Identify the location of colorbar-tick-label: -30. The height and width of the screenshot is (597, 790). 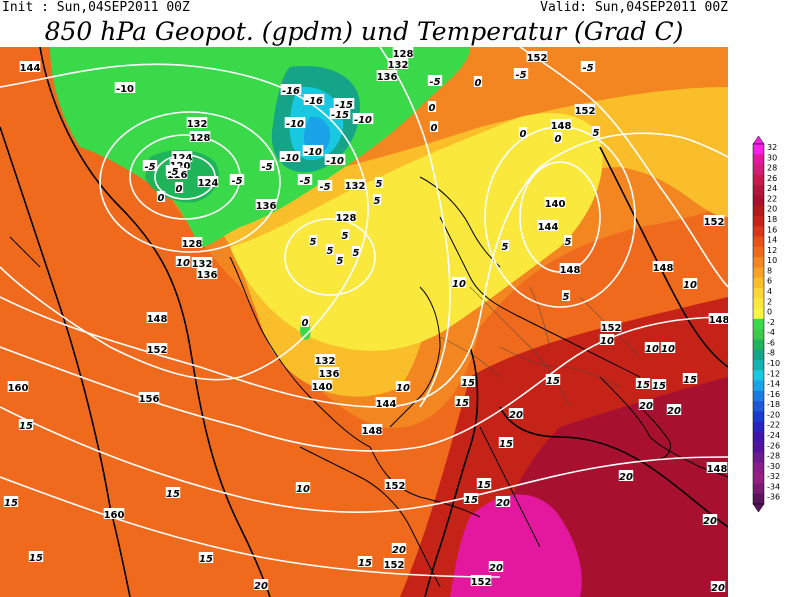
(773, 466).